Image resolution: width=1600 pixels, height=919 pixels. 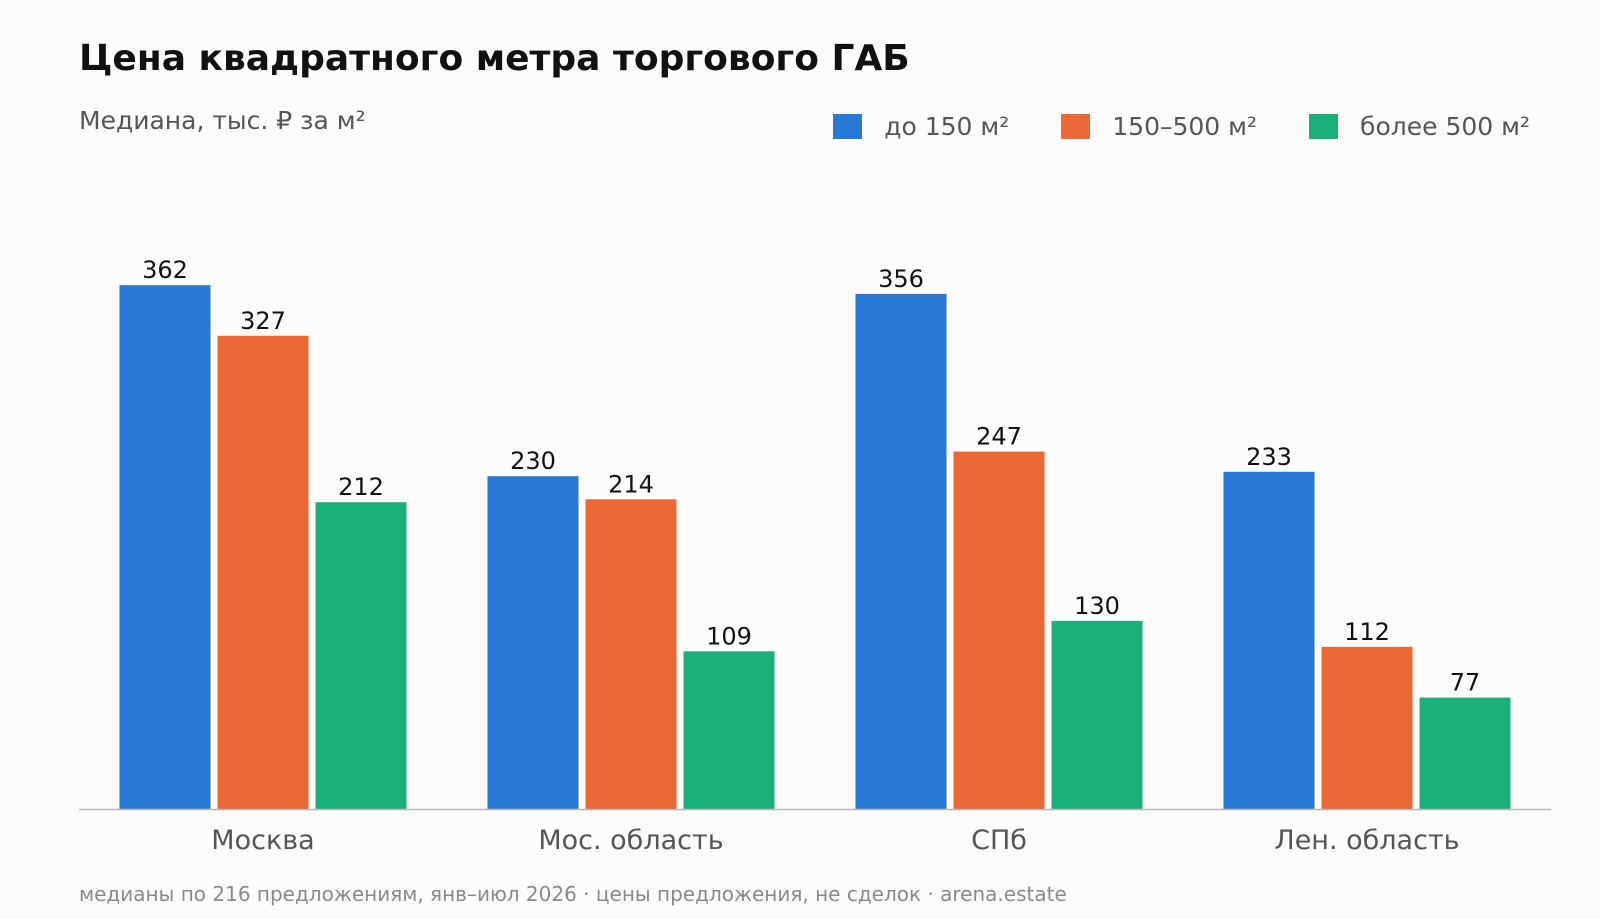 What do you see at coordinates (999, 437) in the screenshot?
I see `bar-value-label-2-series-1: 247` at bounding box center [999, 437].